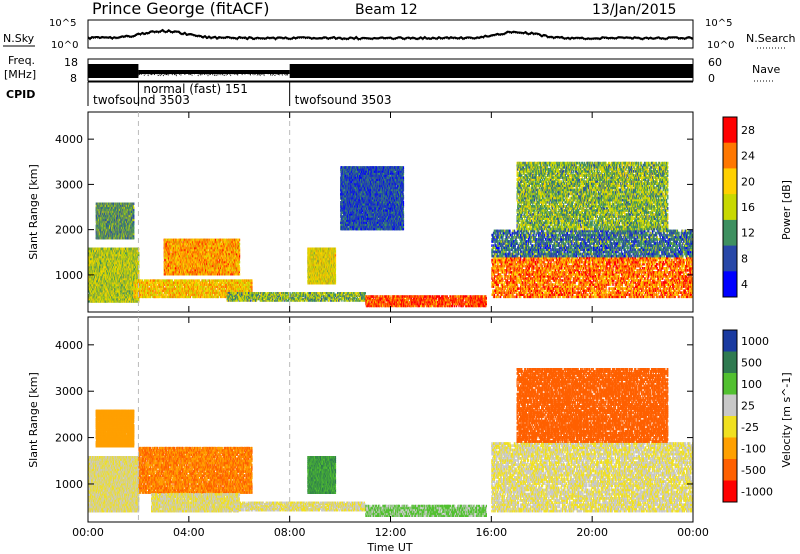 The height and width of the screenshot is (554, 800). Describe the element at coordinates (720, 45) in the screenshot. I see `search-tick-bottom: 10^0` at that location.